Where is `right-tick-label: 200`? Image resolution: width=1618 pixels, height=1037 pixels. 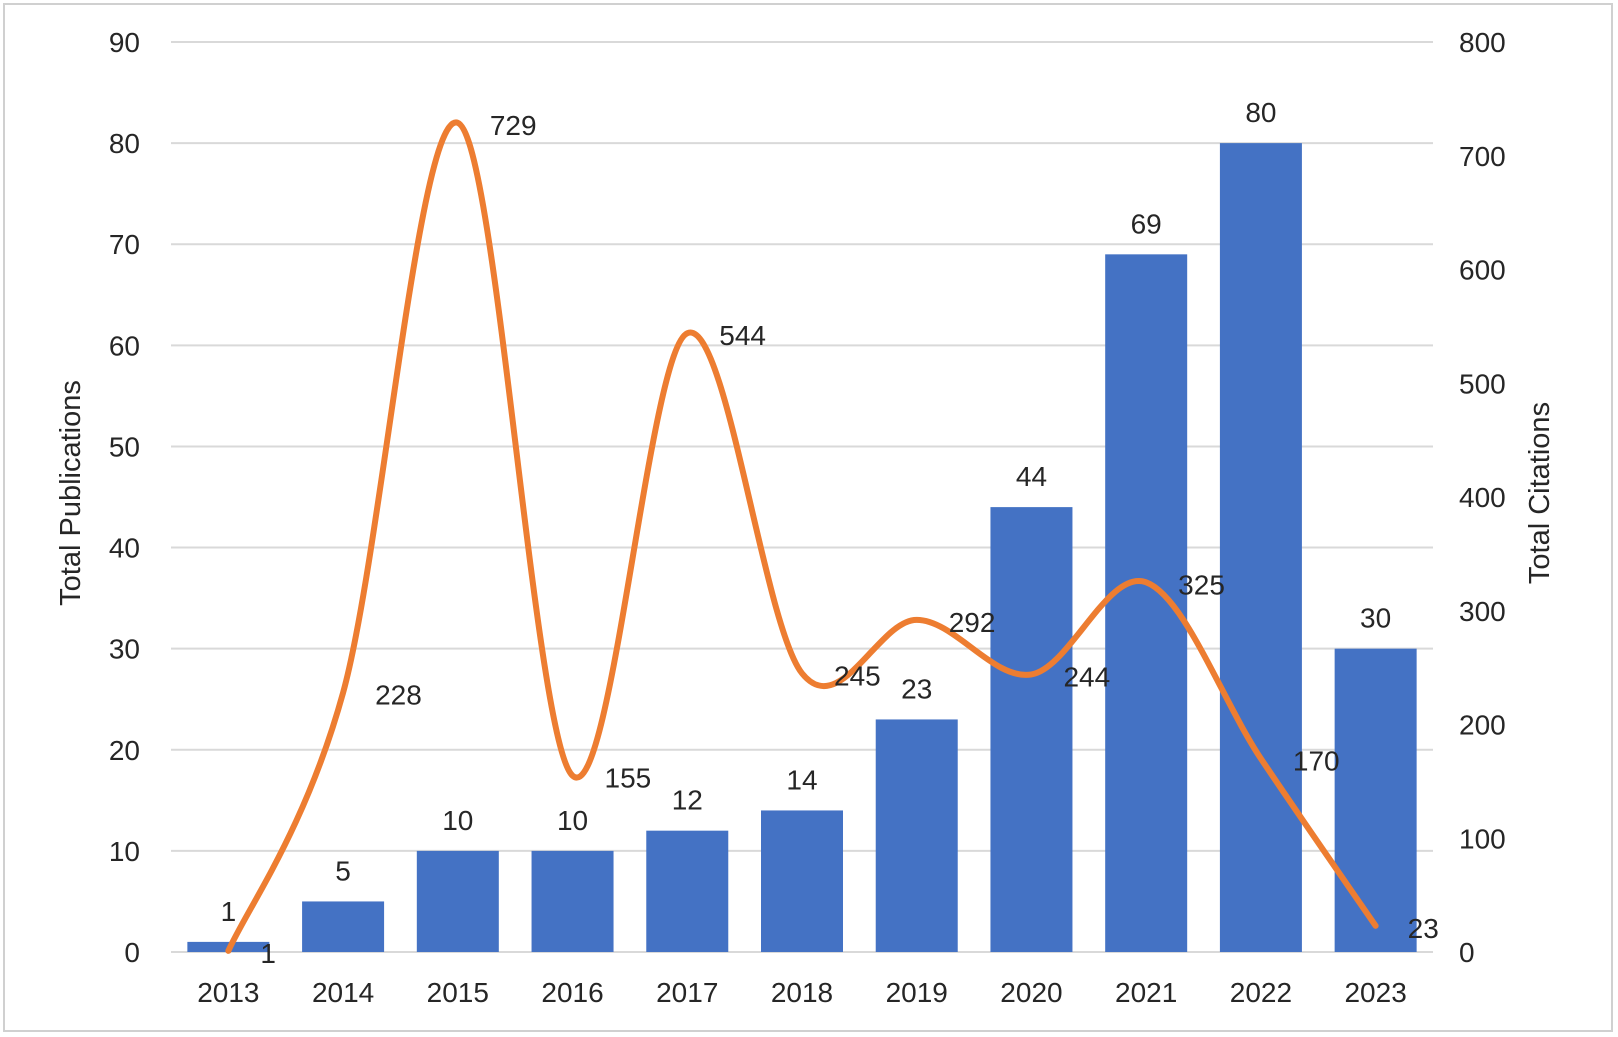
right-tick-label: 200 is located at coordinates (1482, 725).